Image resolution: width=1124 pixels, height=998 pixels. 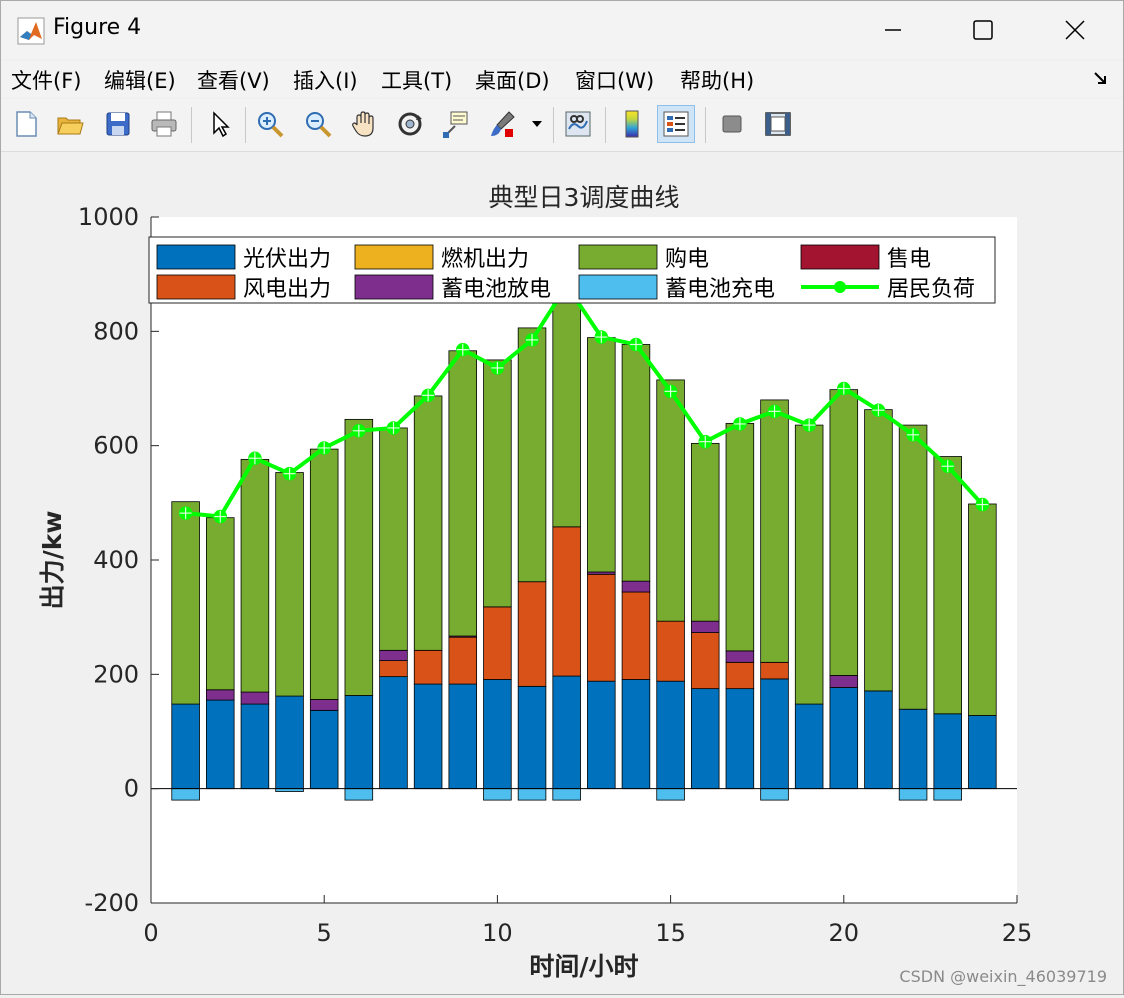 I want to click on chevron-down-icon, so click(x=537, y=124).